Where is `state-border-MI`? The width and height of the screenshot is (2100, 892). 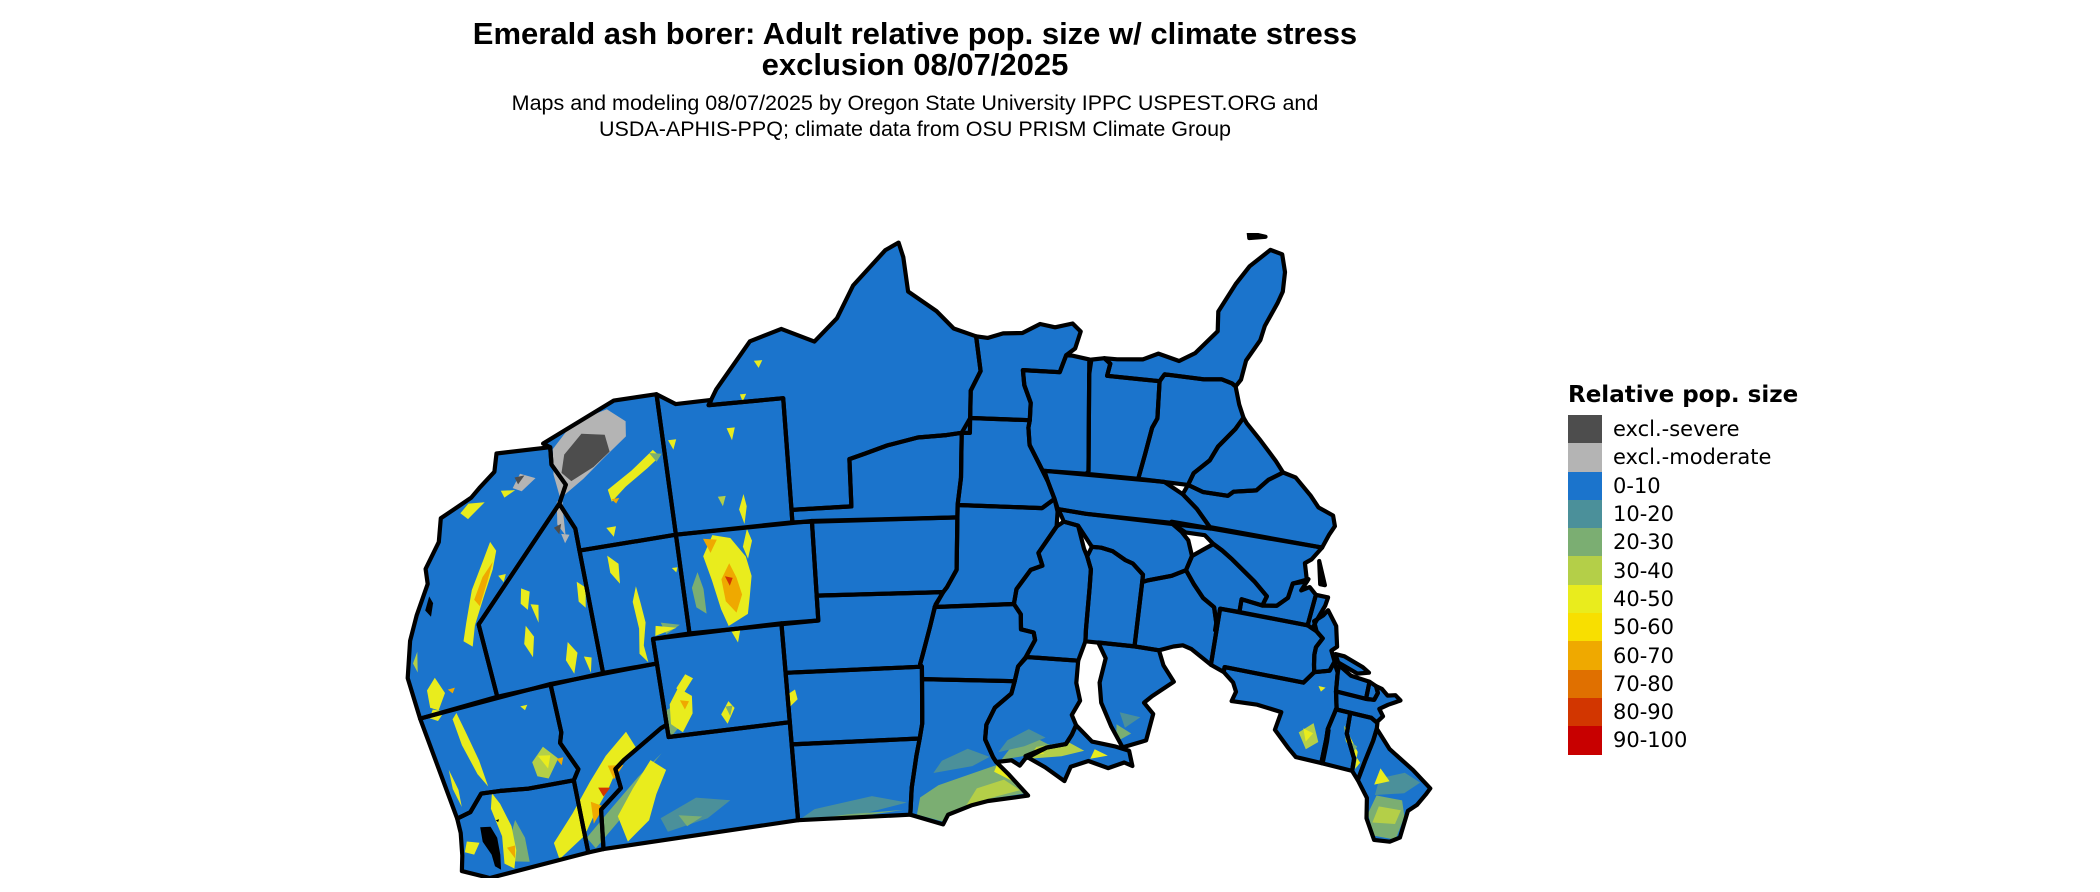
state-border-MI is located at coordinates (1099, 712).